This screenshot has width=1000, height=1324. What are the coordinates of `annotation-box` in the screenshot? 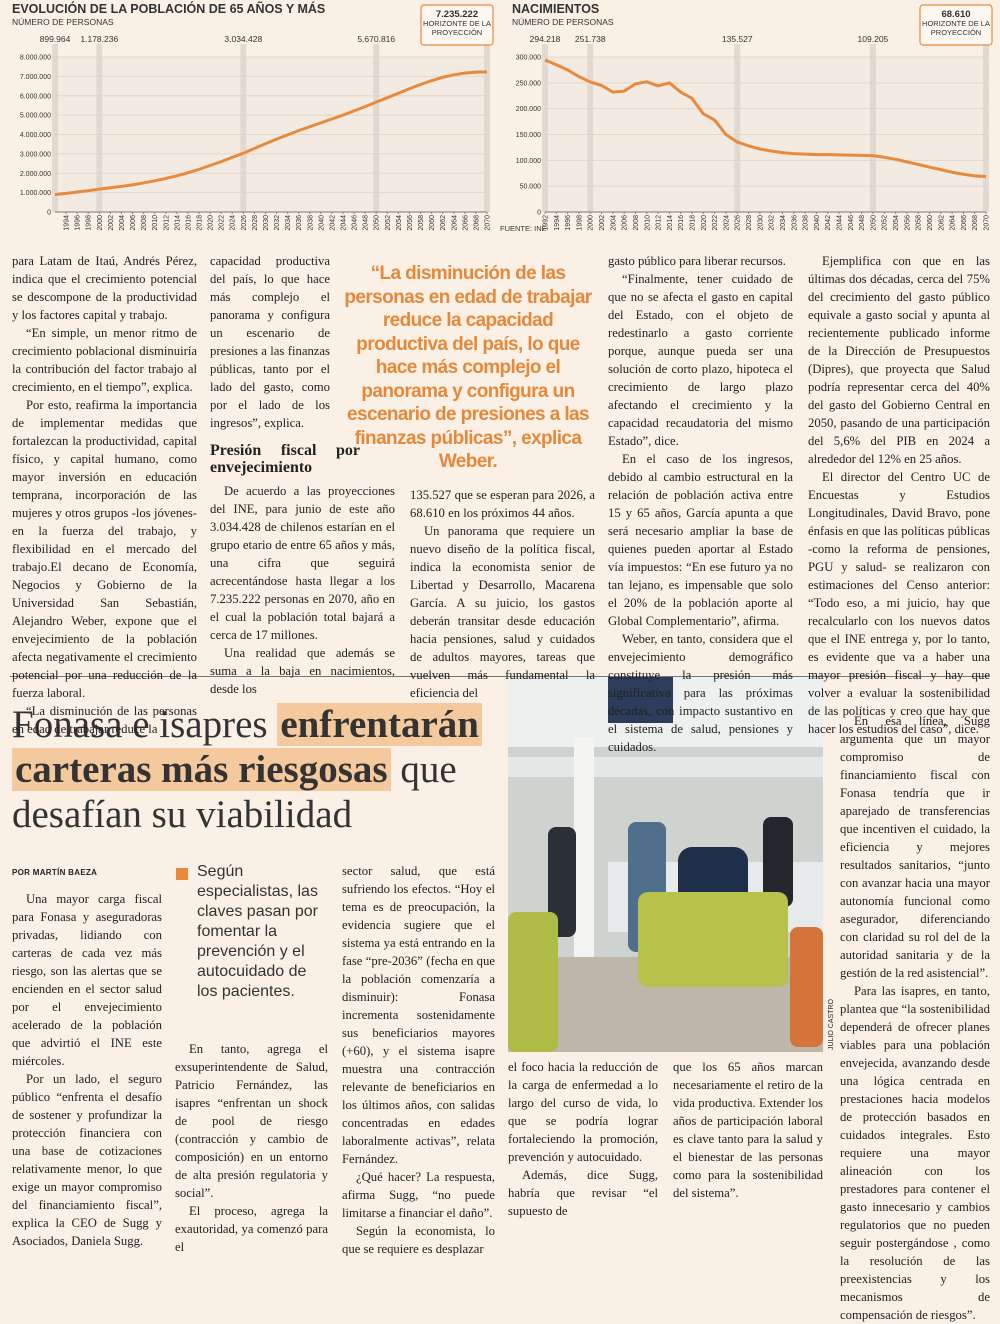 It's located at (457, 25).